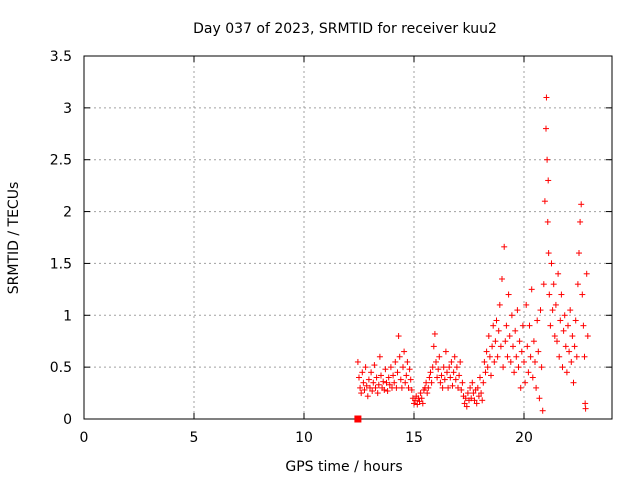  Describe the element at coordinates (67, 109) in the screenshot. I see `y-tick-label: 3` at that location.